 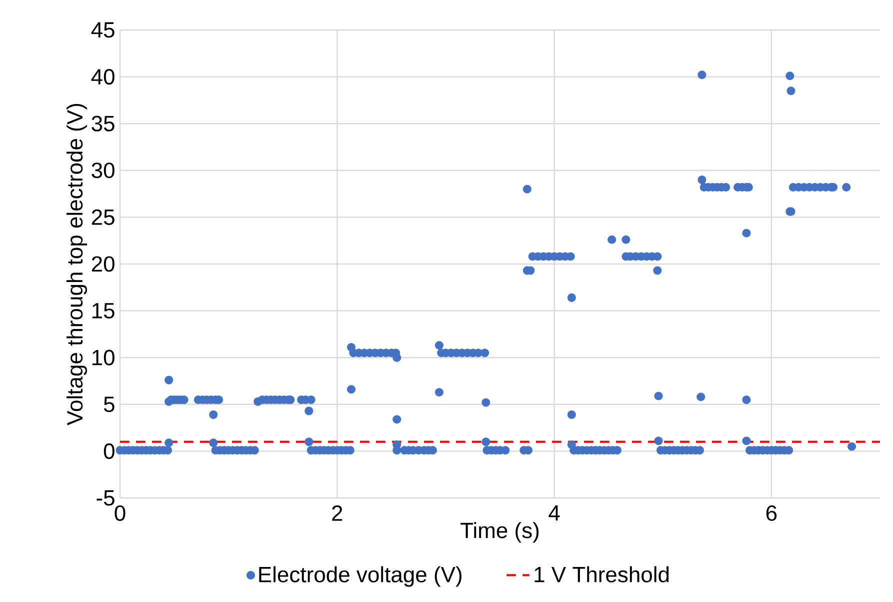 I want to click on y-tick-label: 0, so click(x=109, y=451).